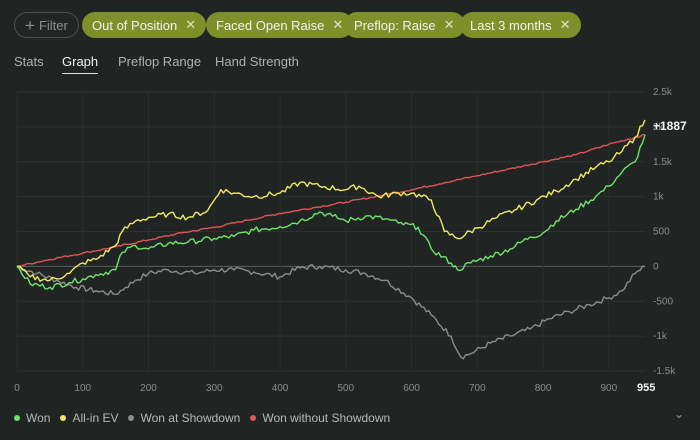 The height and width of the screenshot is (440, 700). What do you see at coordinates (664, 371) in the screenshot?
I see `y-tick-label: -1.5k` at bounding box center [664, 371].